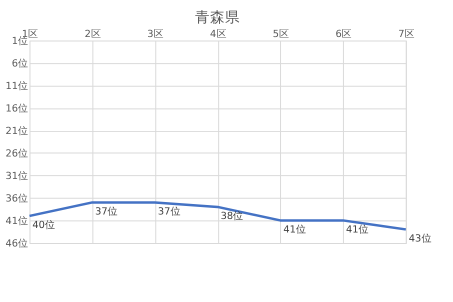 This screenshot has width=453, height=302. I want to click on chart-title: 青森県, so click(217, 17).